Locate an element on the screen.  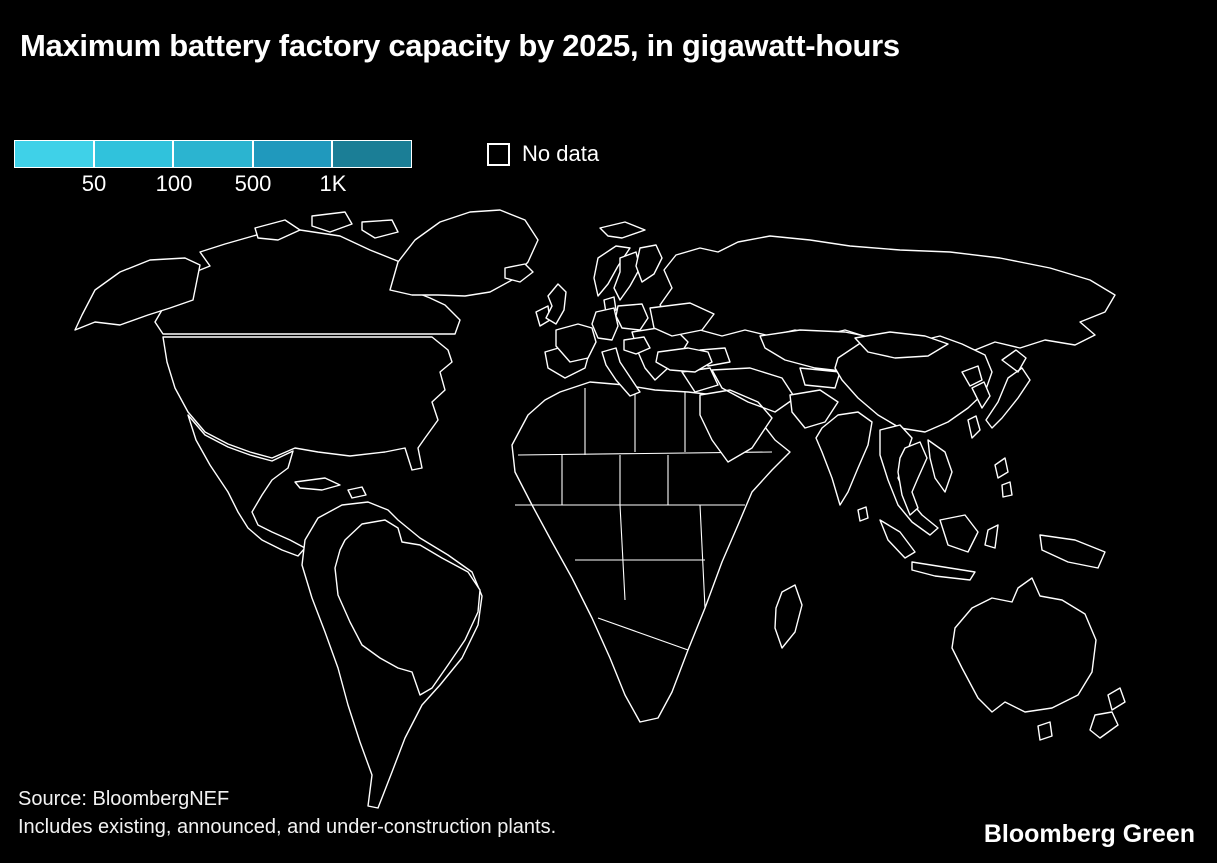
legend-swatch-500-1k is located at coordinates (291, 154).